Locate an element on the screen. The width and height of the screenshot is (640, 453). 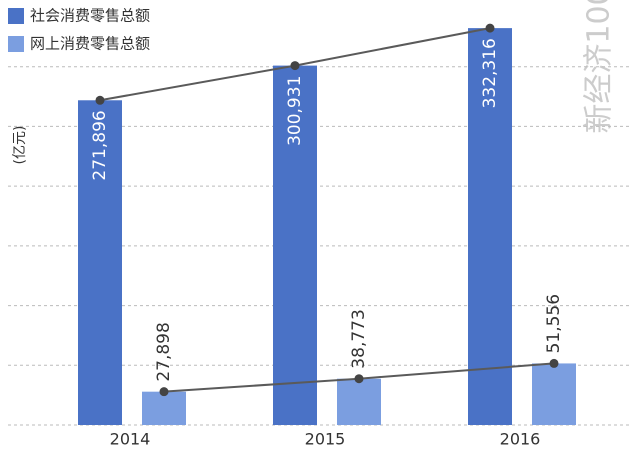
legend-label: 社会消费零售总额 is located at coordinates (90, 16).